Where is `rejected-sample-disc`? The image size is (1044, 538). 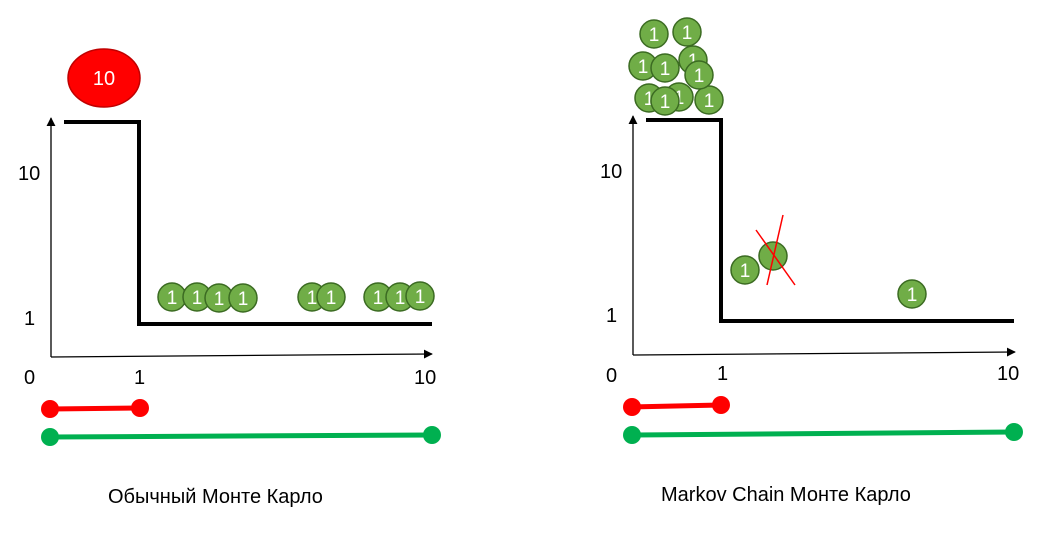
rejected-sample-disc is located at coordinates (775, 250).